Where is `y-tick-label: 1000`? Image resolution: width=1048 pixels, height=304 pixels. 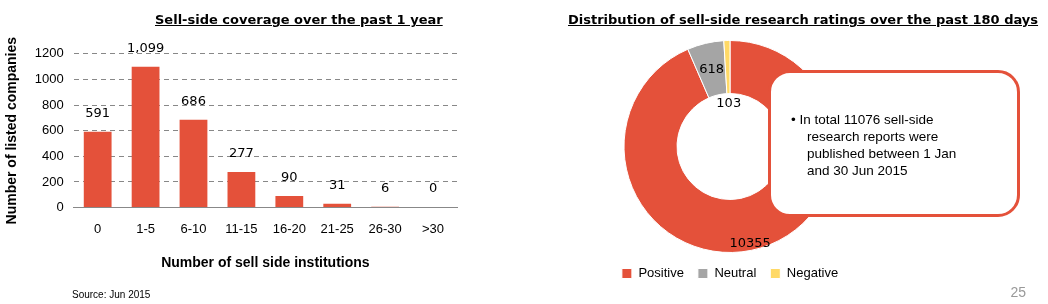
y-tick-label: 1000 is located at coordinates (49, 79).